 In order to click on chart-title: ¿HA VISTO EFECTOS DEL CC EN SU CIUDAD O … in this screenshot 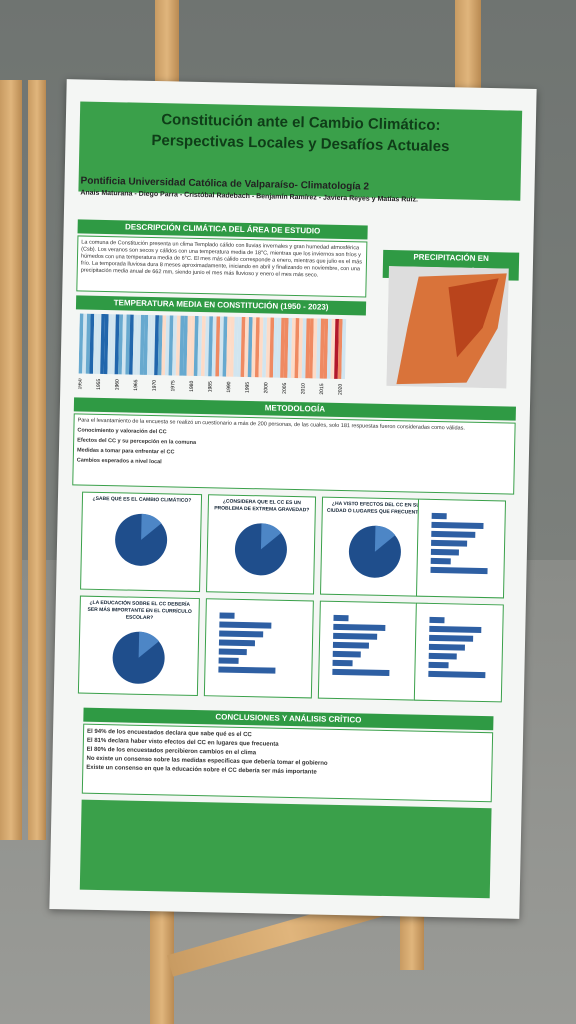, I will do `click(375, 508)`.